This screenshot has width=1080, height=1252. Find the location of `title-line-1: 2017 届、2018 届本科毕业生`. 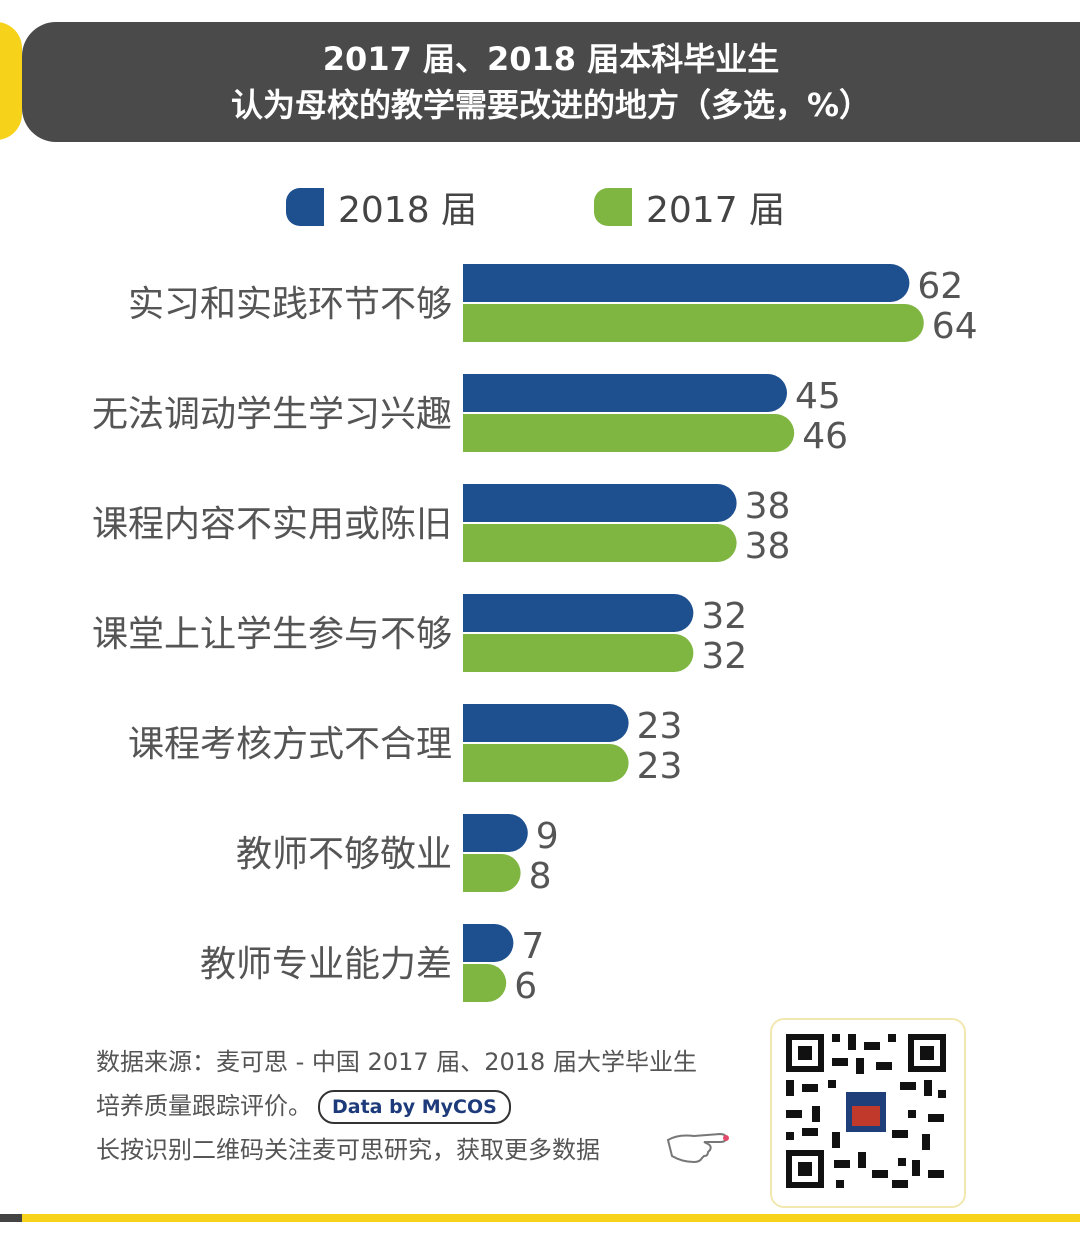

title-line-1: 2017 届、2018 届本科毕业生 is located at coordinates (551, 59).